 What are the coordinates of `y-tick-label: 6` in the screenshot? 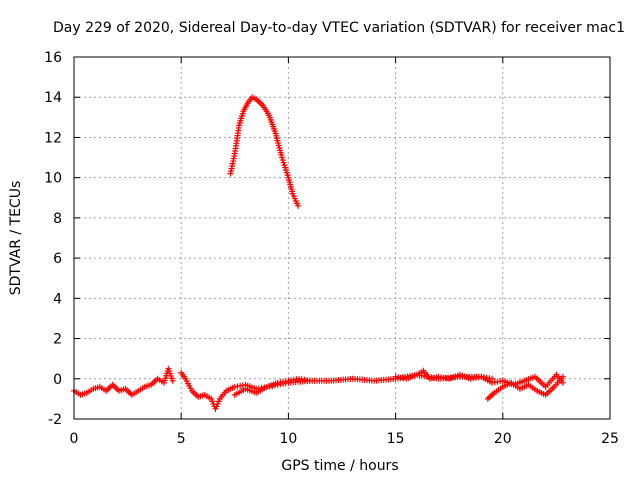 It's located at (57, 259).